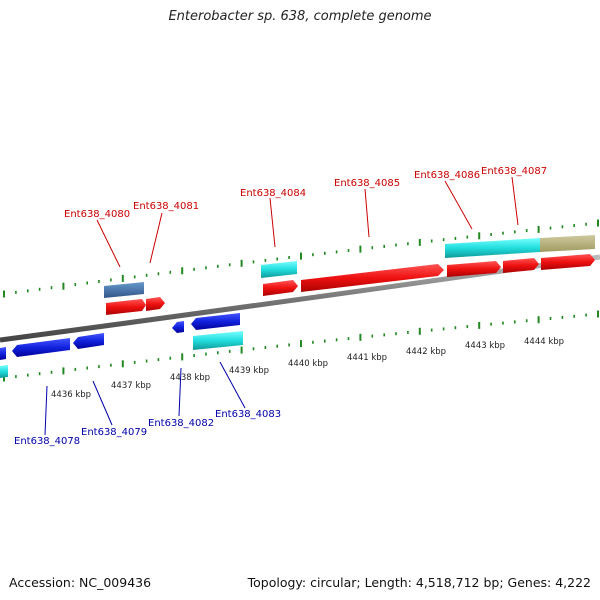 This screenshot has width=600, height=600. What do you see at coordinates (80, 582) in the screenshot?
I see `accession-text: Accession: NC_009436` at bounding box center [80, 582].